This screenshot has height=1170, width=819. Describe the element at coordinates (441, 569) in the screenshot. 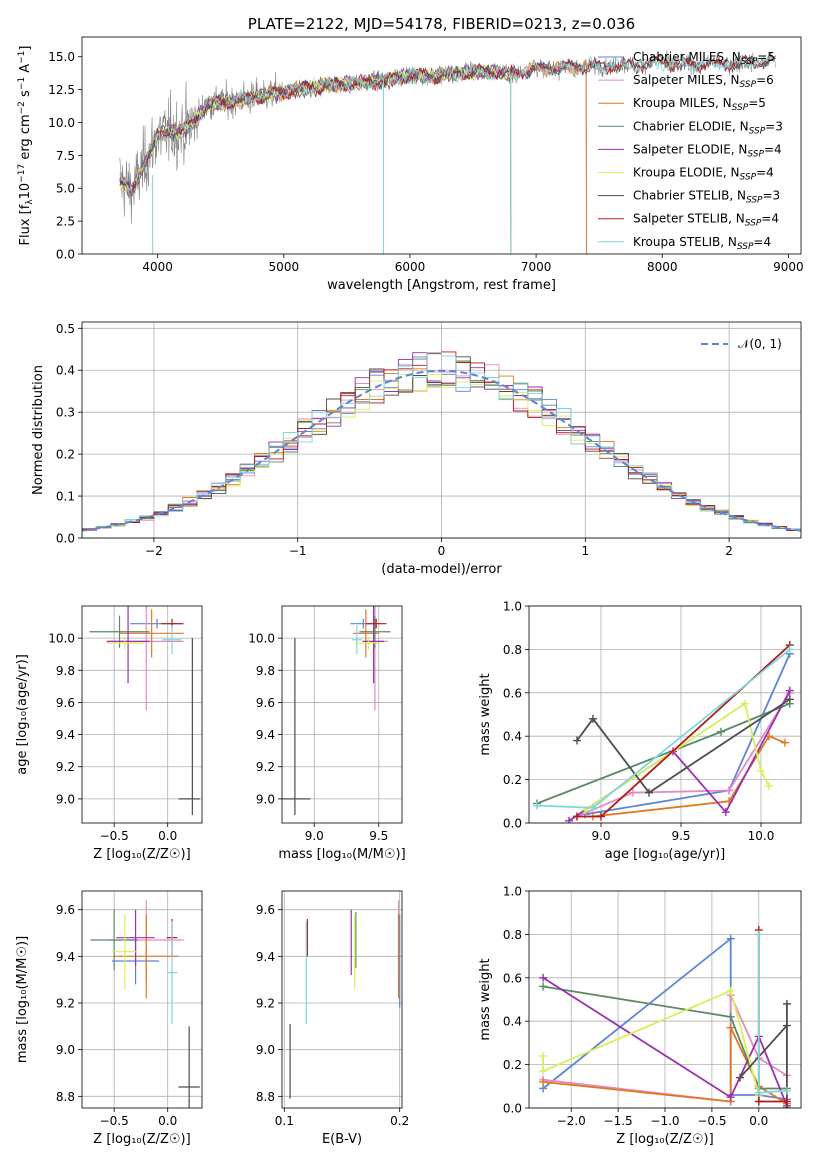

I see `x-axis-label: (data-model)/error` at that location.